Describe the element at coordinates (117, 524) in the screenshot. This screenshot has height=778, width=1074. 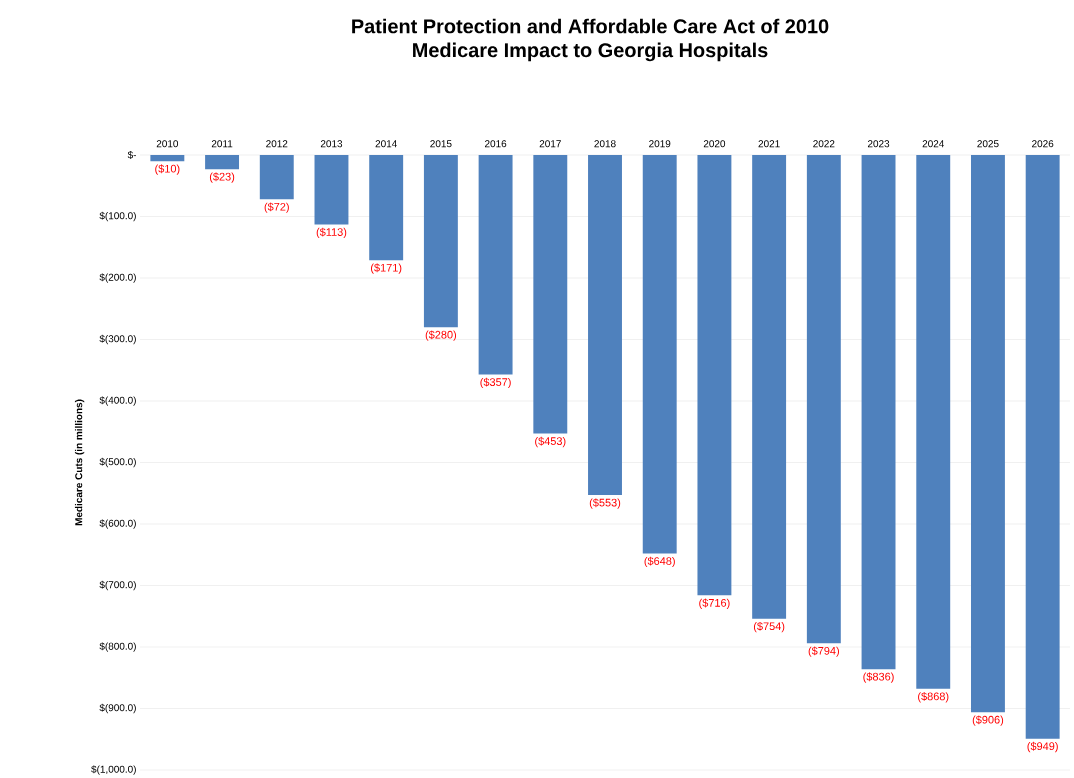
I see `y-tick-label: $(600.0)` at that location.